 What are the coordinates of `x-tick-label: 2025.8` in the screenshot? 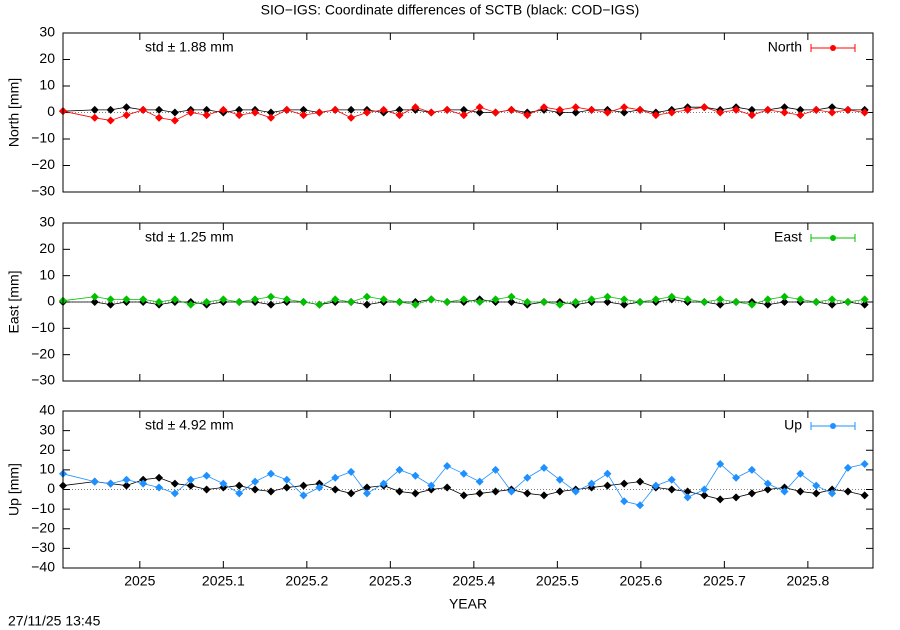 It's located at (807, 581).